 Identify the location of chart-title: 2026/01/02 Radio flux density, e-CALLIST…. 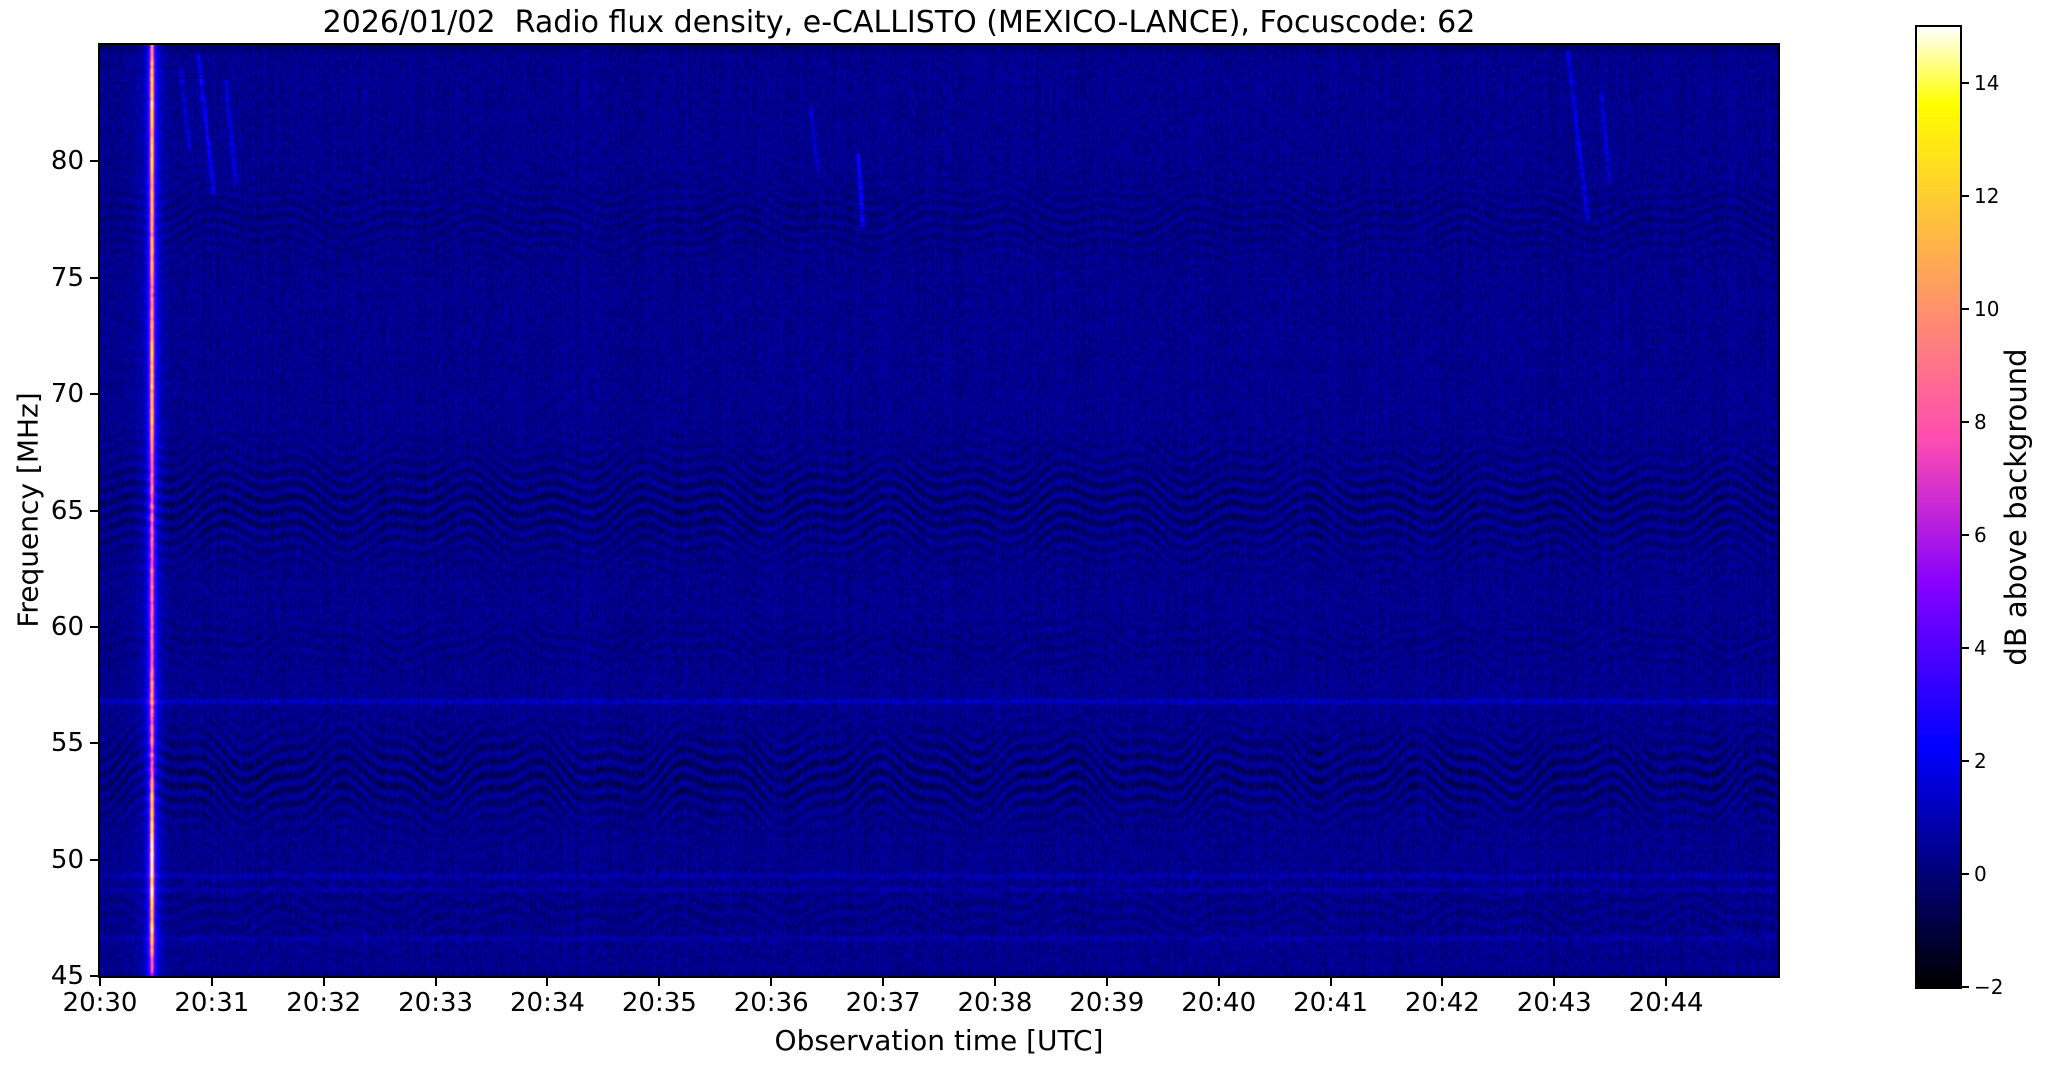
(899, 22).